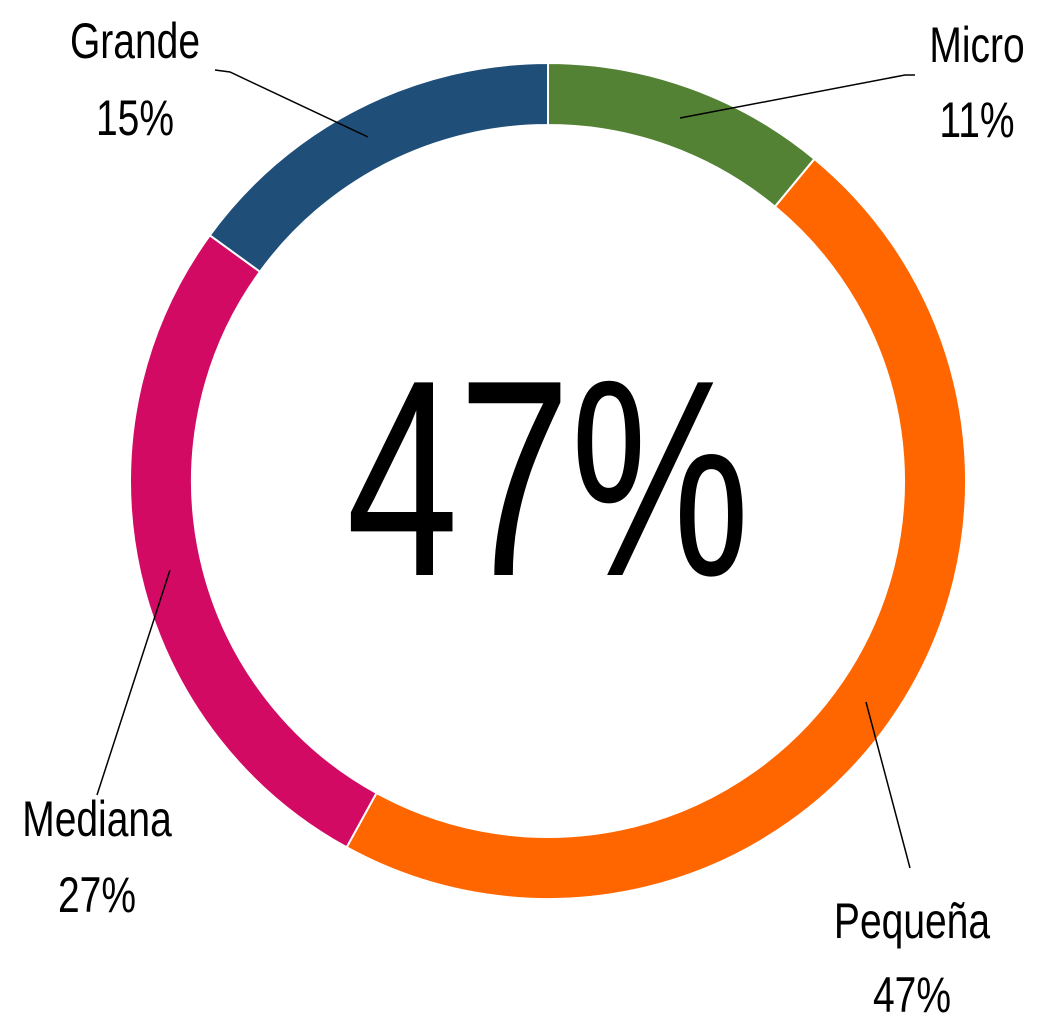 The image size is (1037, 1018). I want to click on label-group: Grande, so click(135, 40).